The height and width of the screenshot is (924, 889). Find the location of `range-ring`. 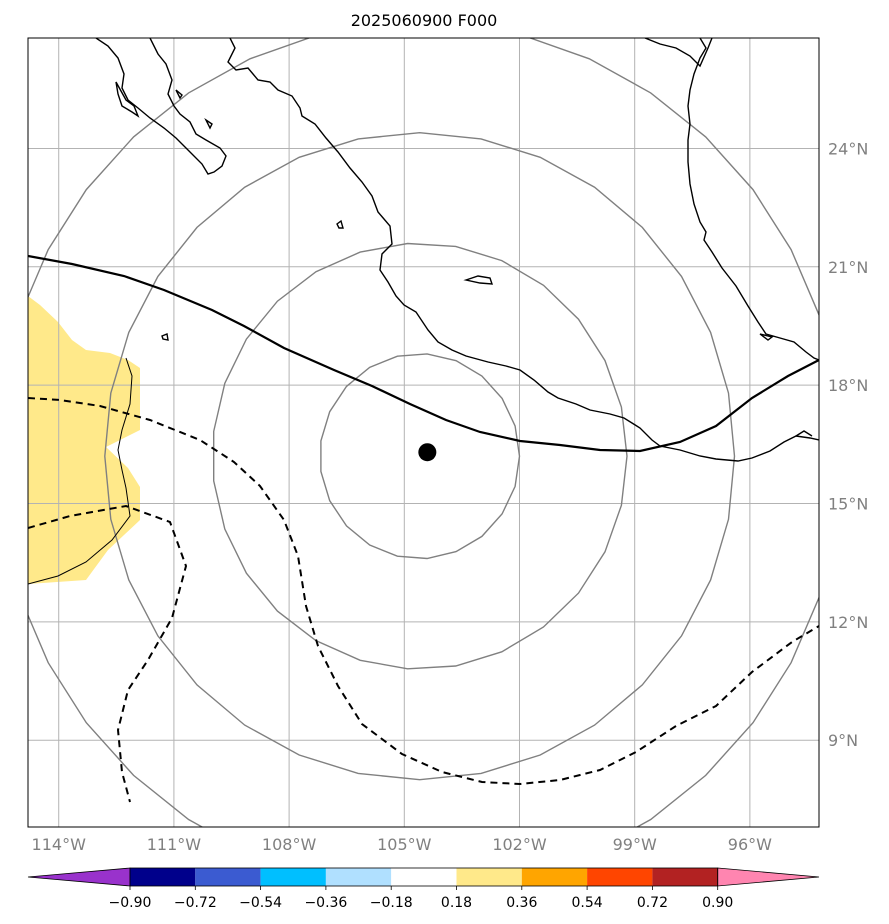

range-ring is located at coordinates (420, 456).